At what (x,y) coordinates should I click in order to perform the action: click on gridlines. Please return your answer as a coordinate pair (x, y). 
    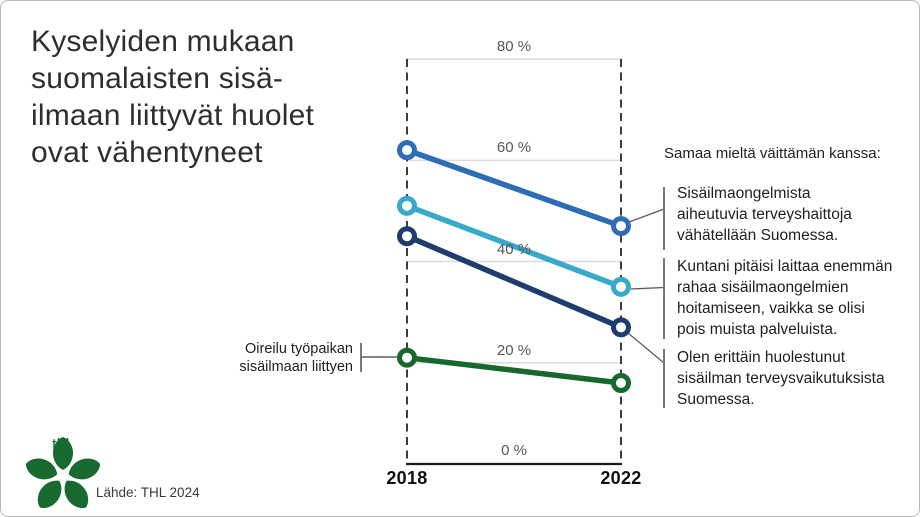
    Looking at the image, I should click on (514, 211).